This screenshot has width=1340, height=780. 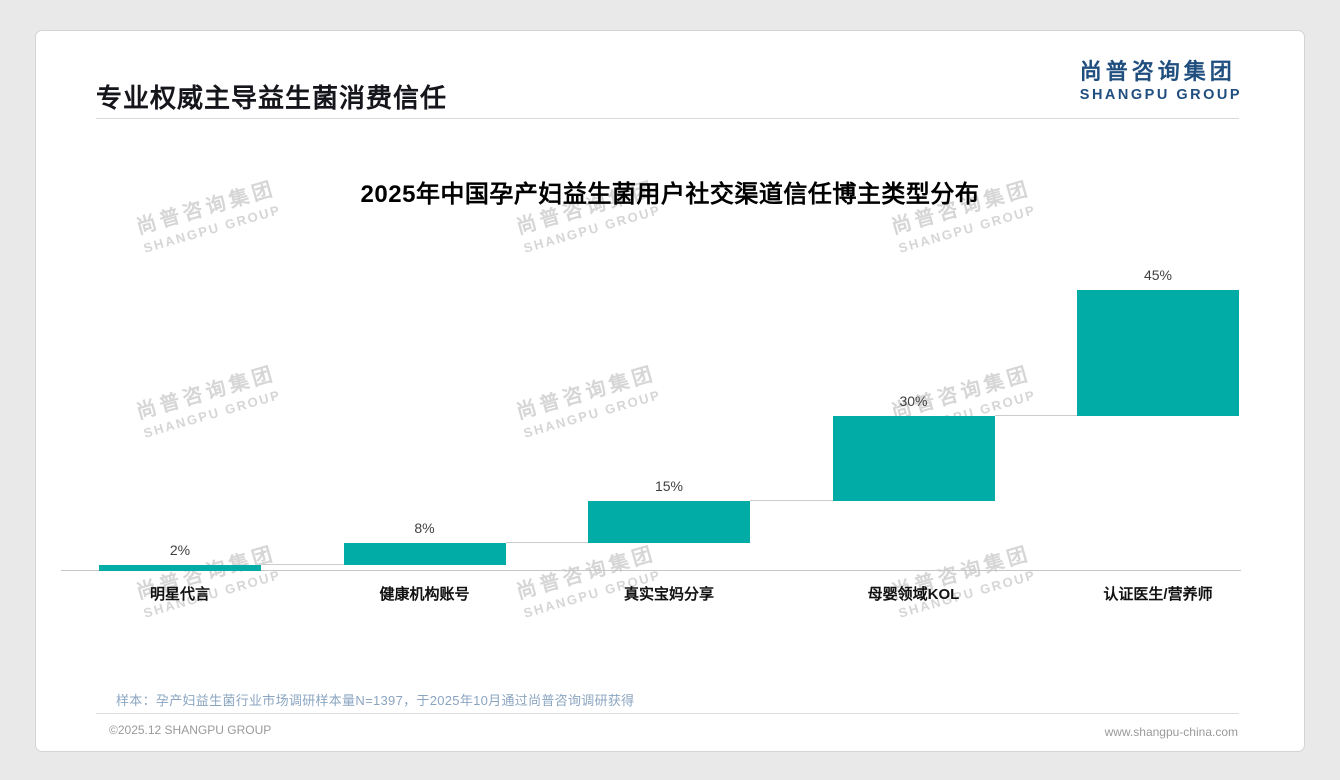 What do you see at coordinates (668, 594) in the screenshot?
I see `category-label: 真实宝妈分享` at bounding box center [668, 594].